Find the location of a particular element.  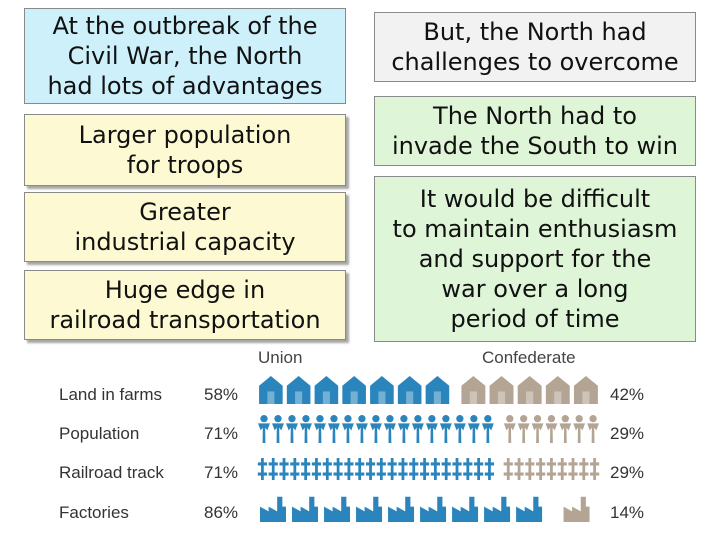

union-percent: 86% is located at coordinates (221, 512).